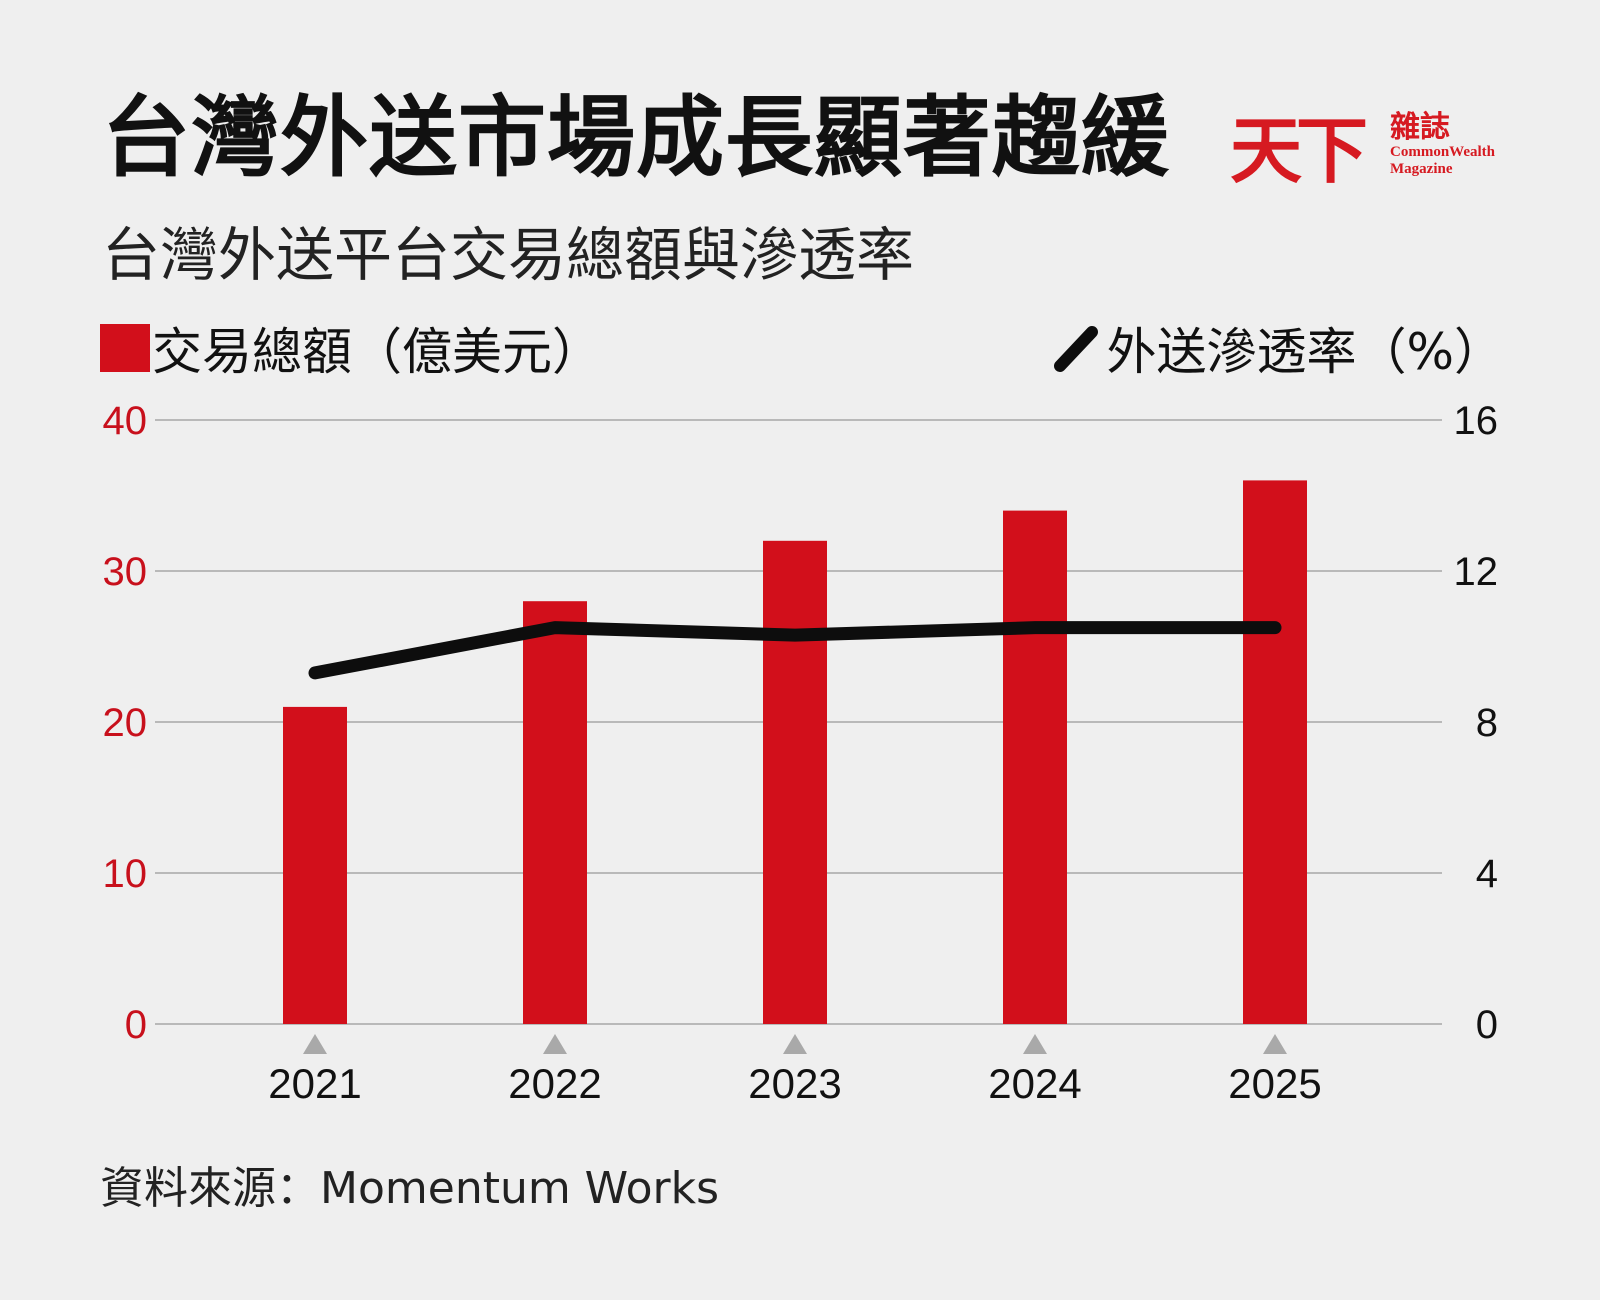 The width and height of the screenshot is (1600, 1300). I want to click on legend-bar: 交易總額（億美元）, so click(351, 348).